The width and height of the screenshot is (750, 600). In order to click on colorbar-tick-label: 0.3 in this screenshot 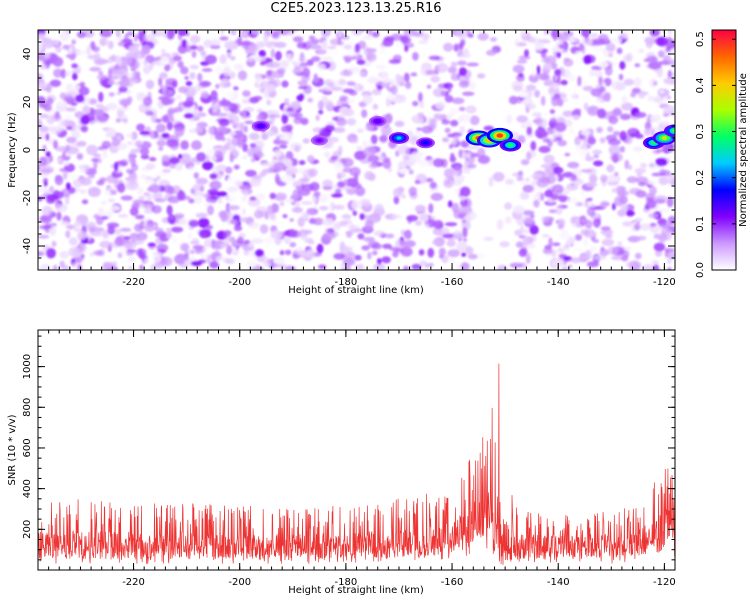, I will do `click(700, 132)`.